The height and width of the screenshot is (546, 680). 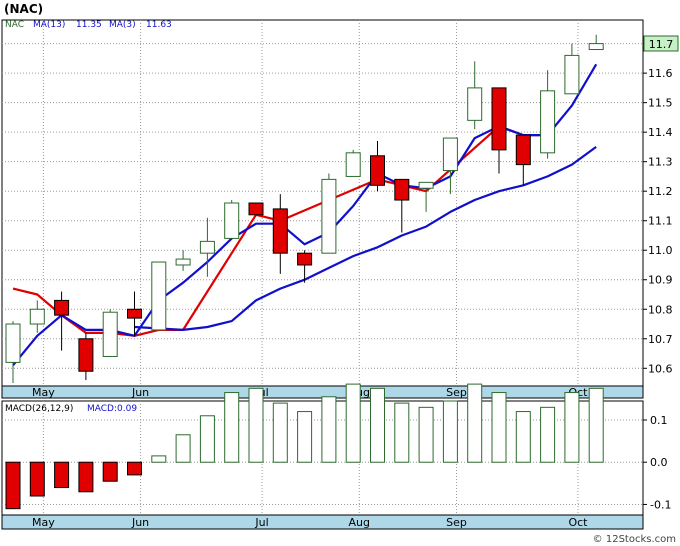 What do you see at coordinates (456, 522) in the screenshot?
I see `macd-month-label: Sep` at bounding box center [456, 522].